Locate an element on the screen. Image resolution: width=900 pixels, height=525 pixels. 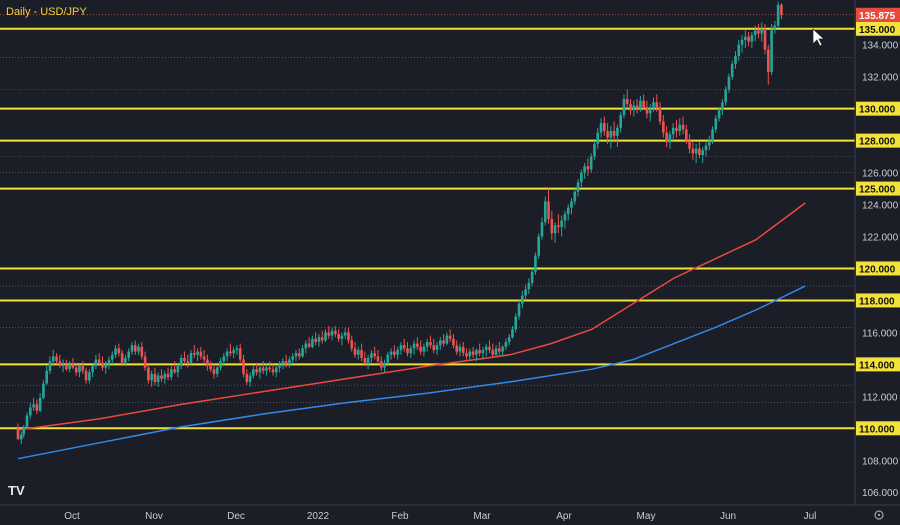
level-label-1: 130.000 is located at coordinates (877, 110).